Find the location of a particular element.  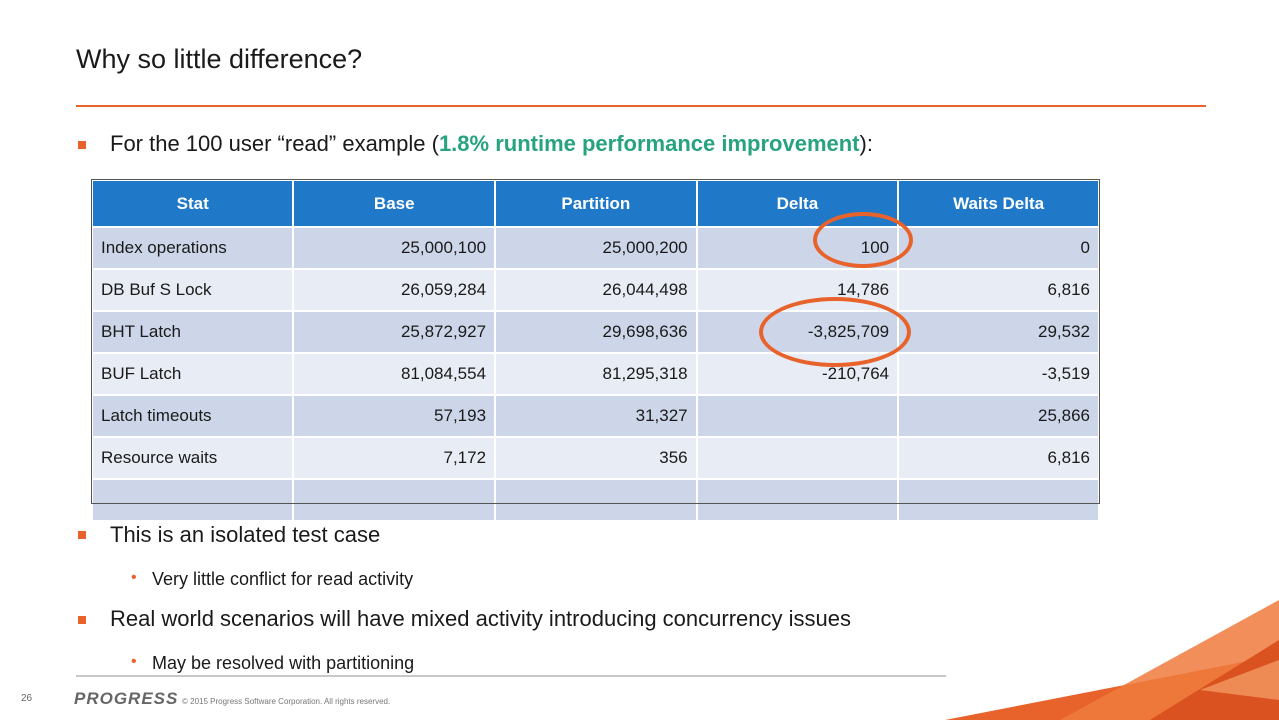

table-cell: 25,872,927 is located at coordinates (394, 332).